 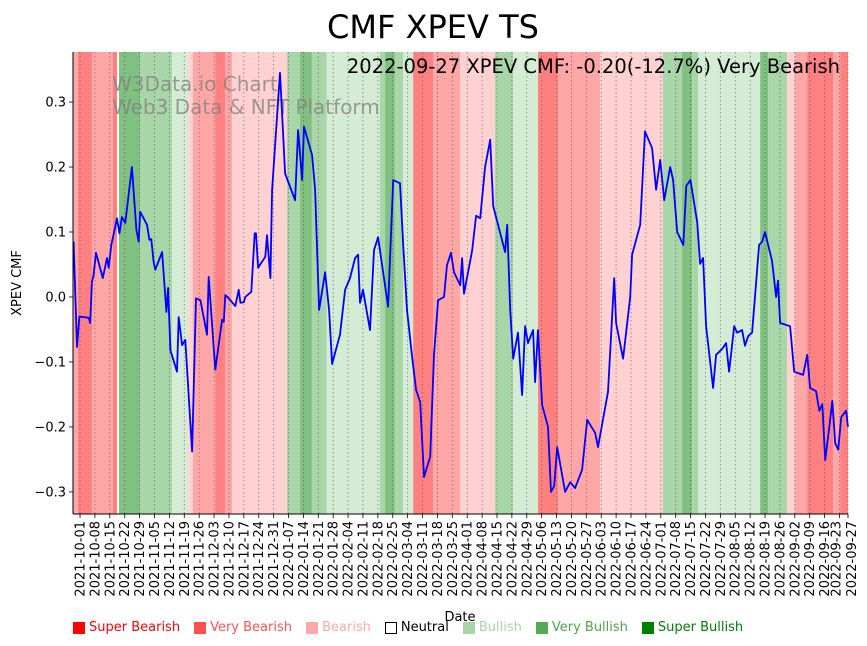 I want to click on x-tick-label: 2022-04-29, so click(x=527, y=559).